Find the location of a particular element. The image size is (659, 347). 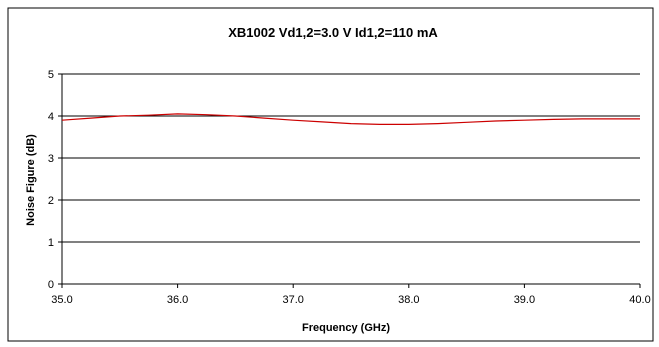

y-tick-label: 0 is located at coordinates (51, 285).